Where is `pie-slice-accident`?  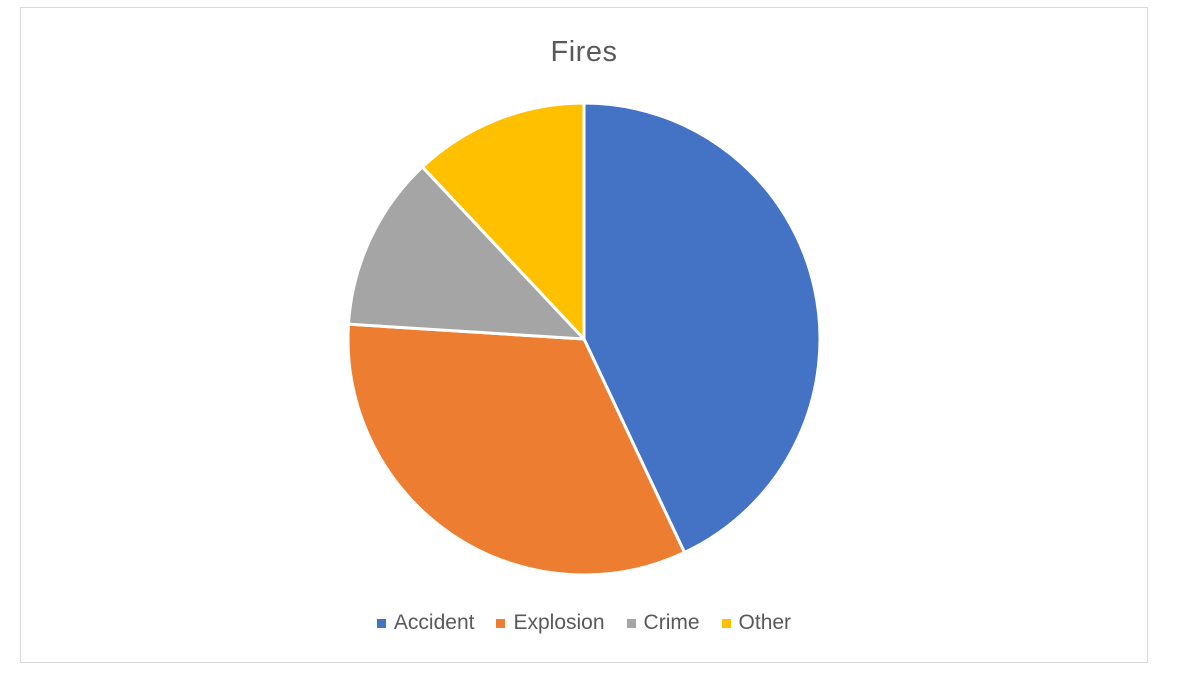
pie-slice-accident is located at coordinates (702, 328).